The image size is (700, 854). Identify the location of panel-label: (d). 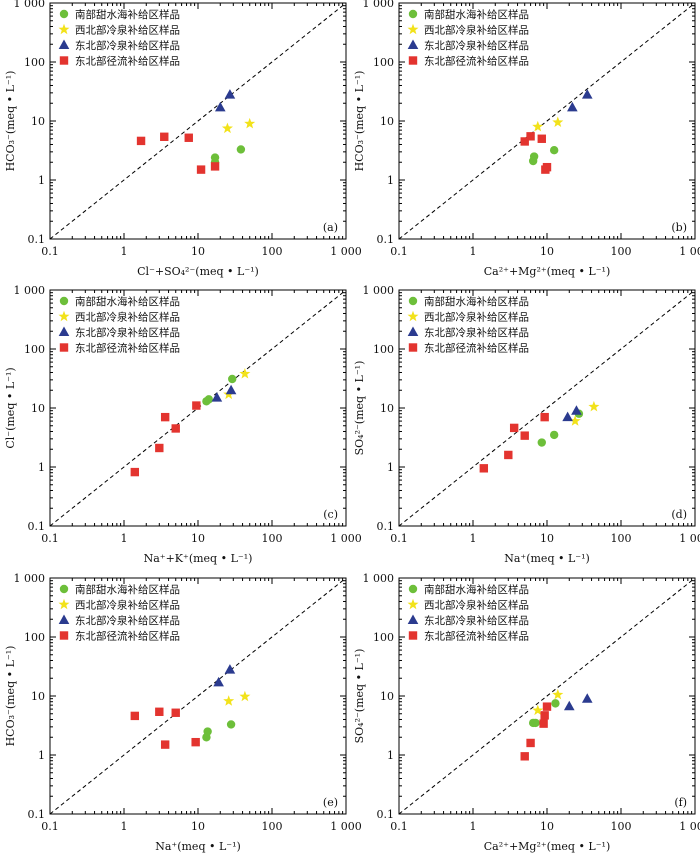
(679, 514).